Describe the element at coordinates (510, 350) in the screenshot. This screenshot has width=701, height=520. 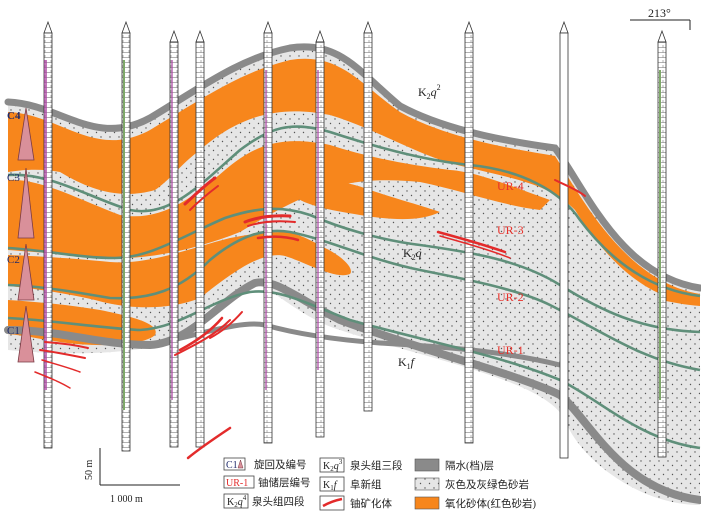
I see `ore-label-ur1: UR-1` at that location.